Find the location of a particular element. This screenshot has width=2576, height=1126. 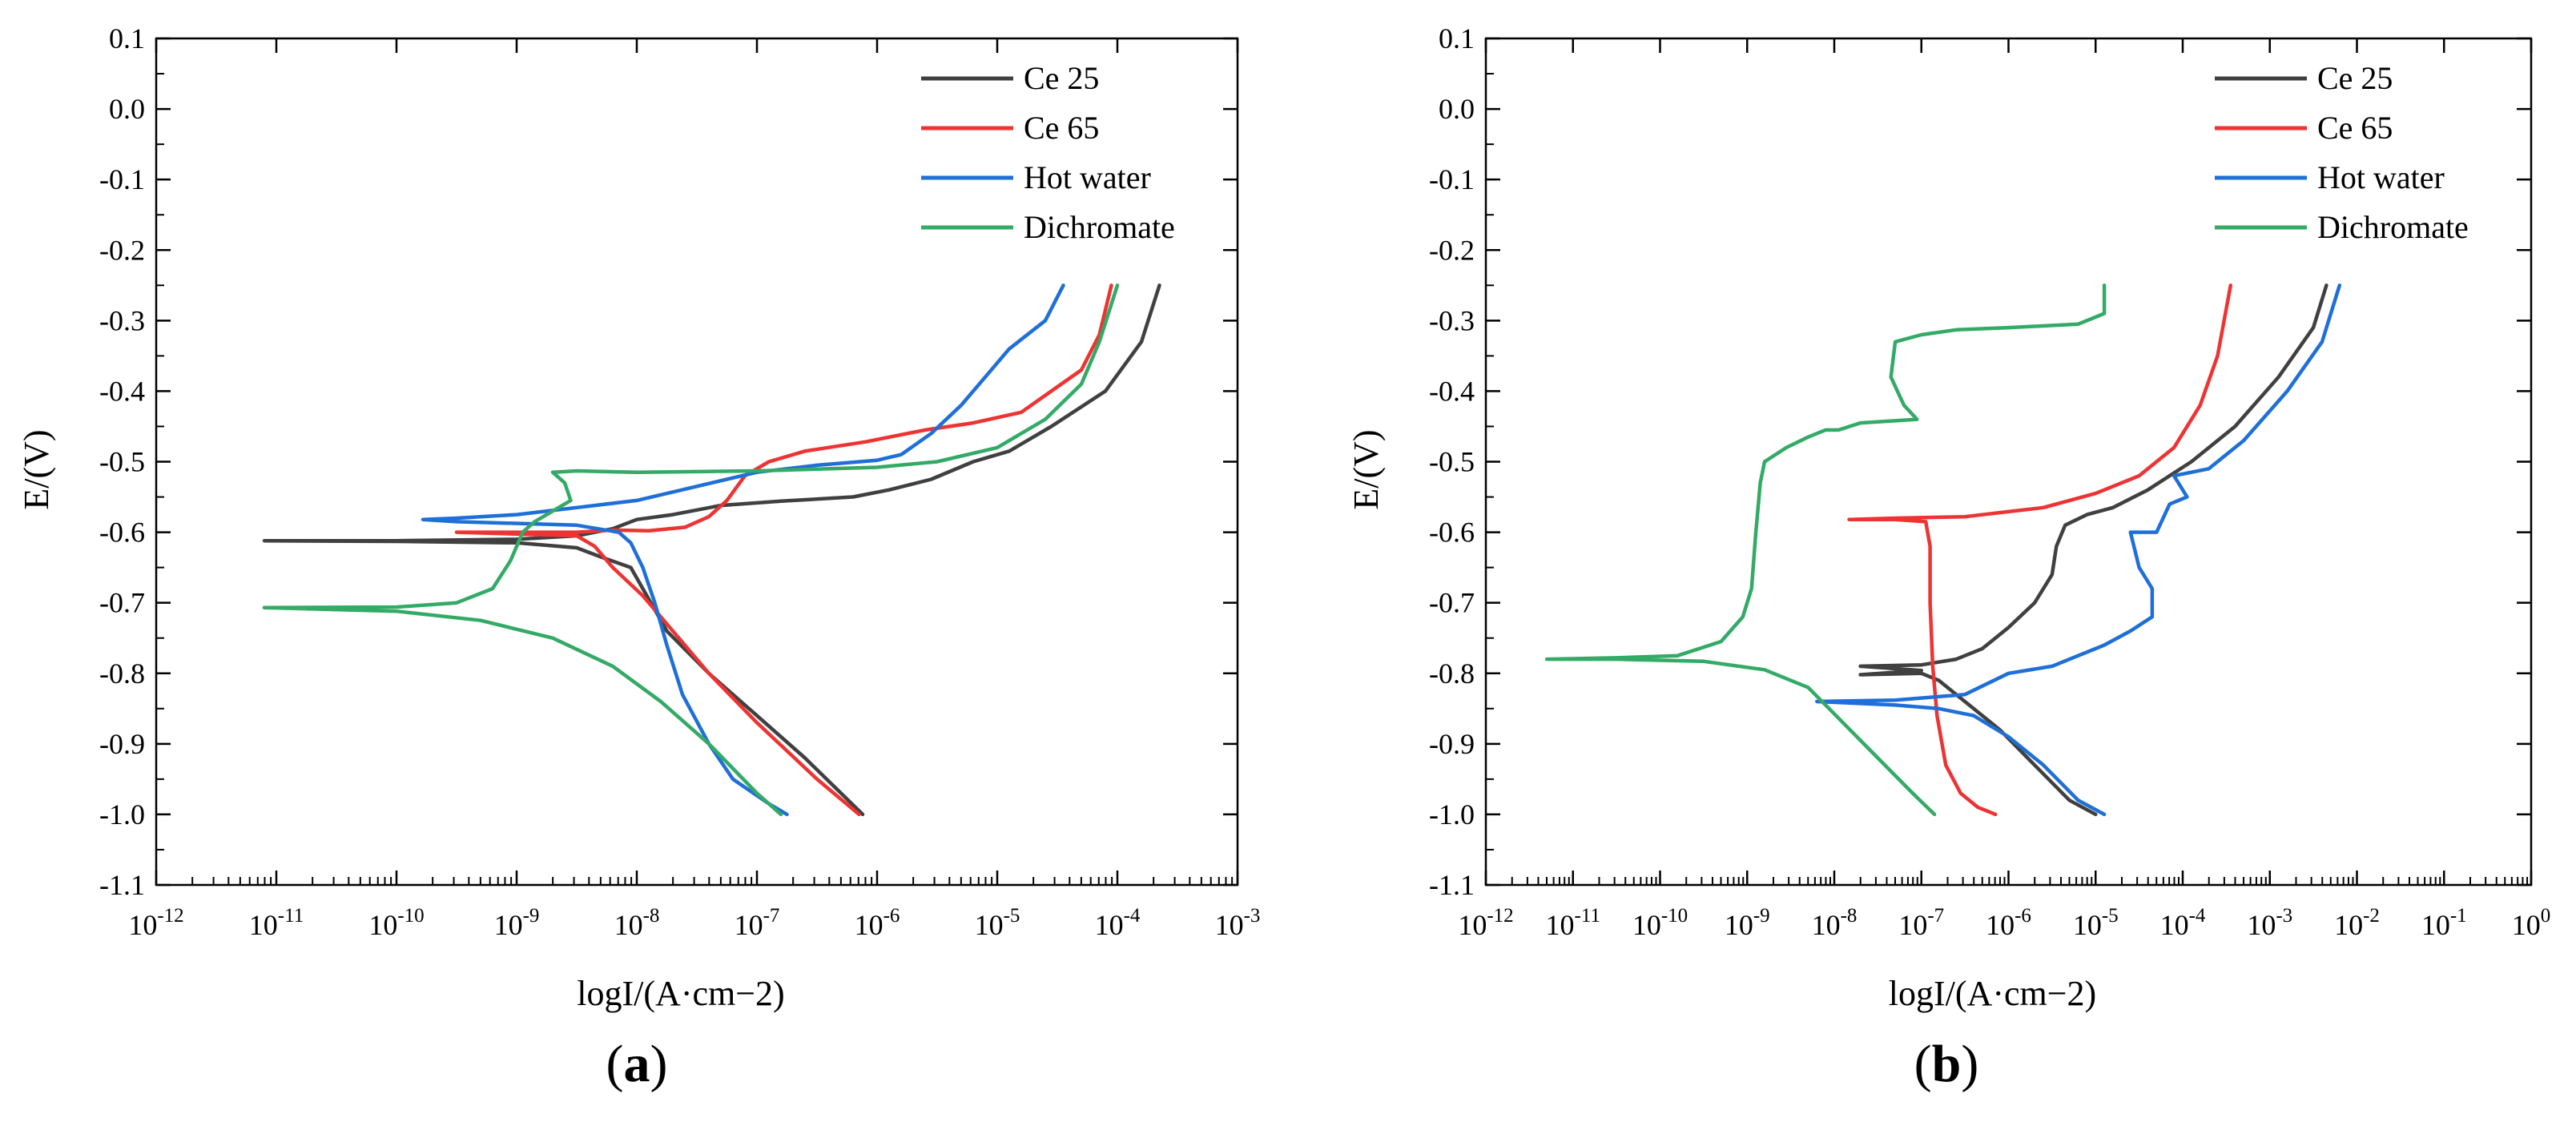

series-line-dichromate is located at coordinates (1825, 550).